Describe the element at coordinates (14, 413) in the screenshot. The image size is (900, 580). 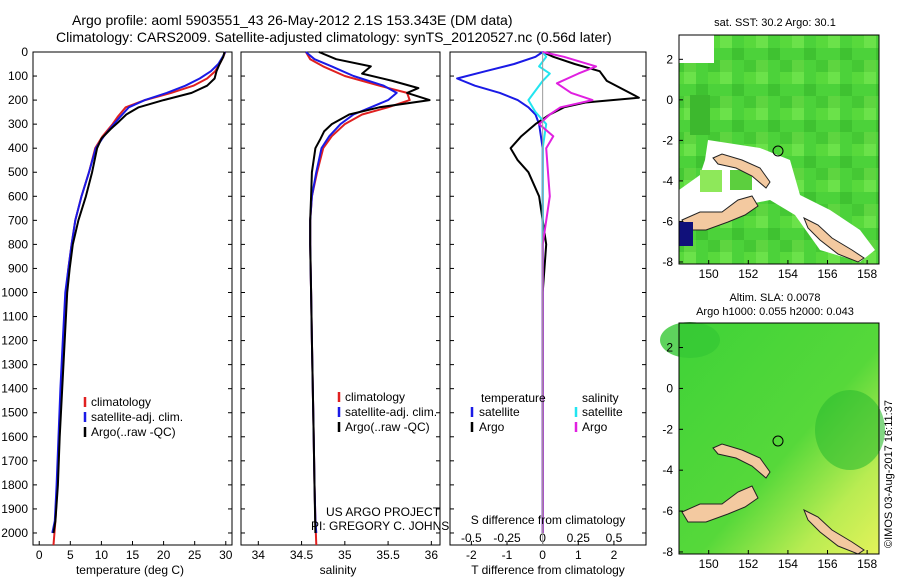
I see `depth-tick-label: 1500` at that location.